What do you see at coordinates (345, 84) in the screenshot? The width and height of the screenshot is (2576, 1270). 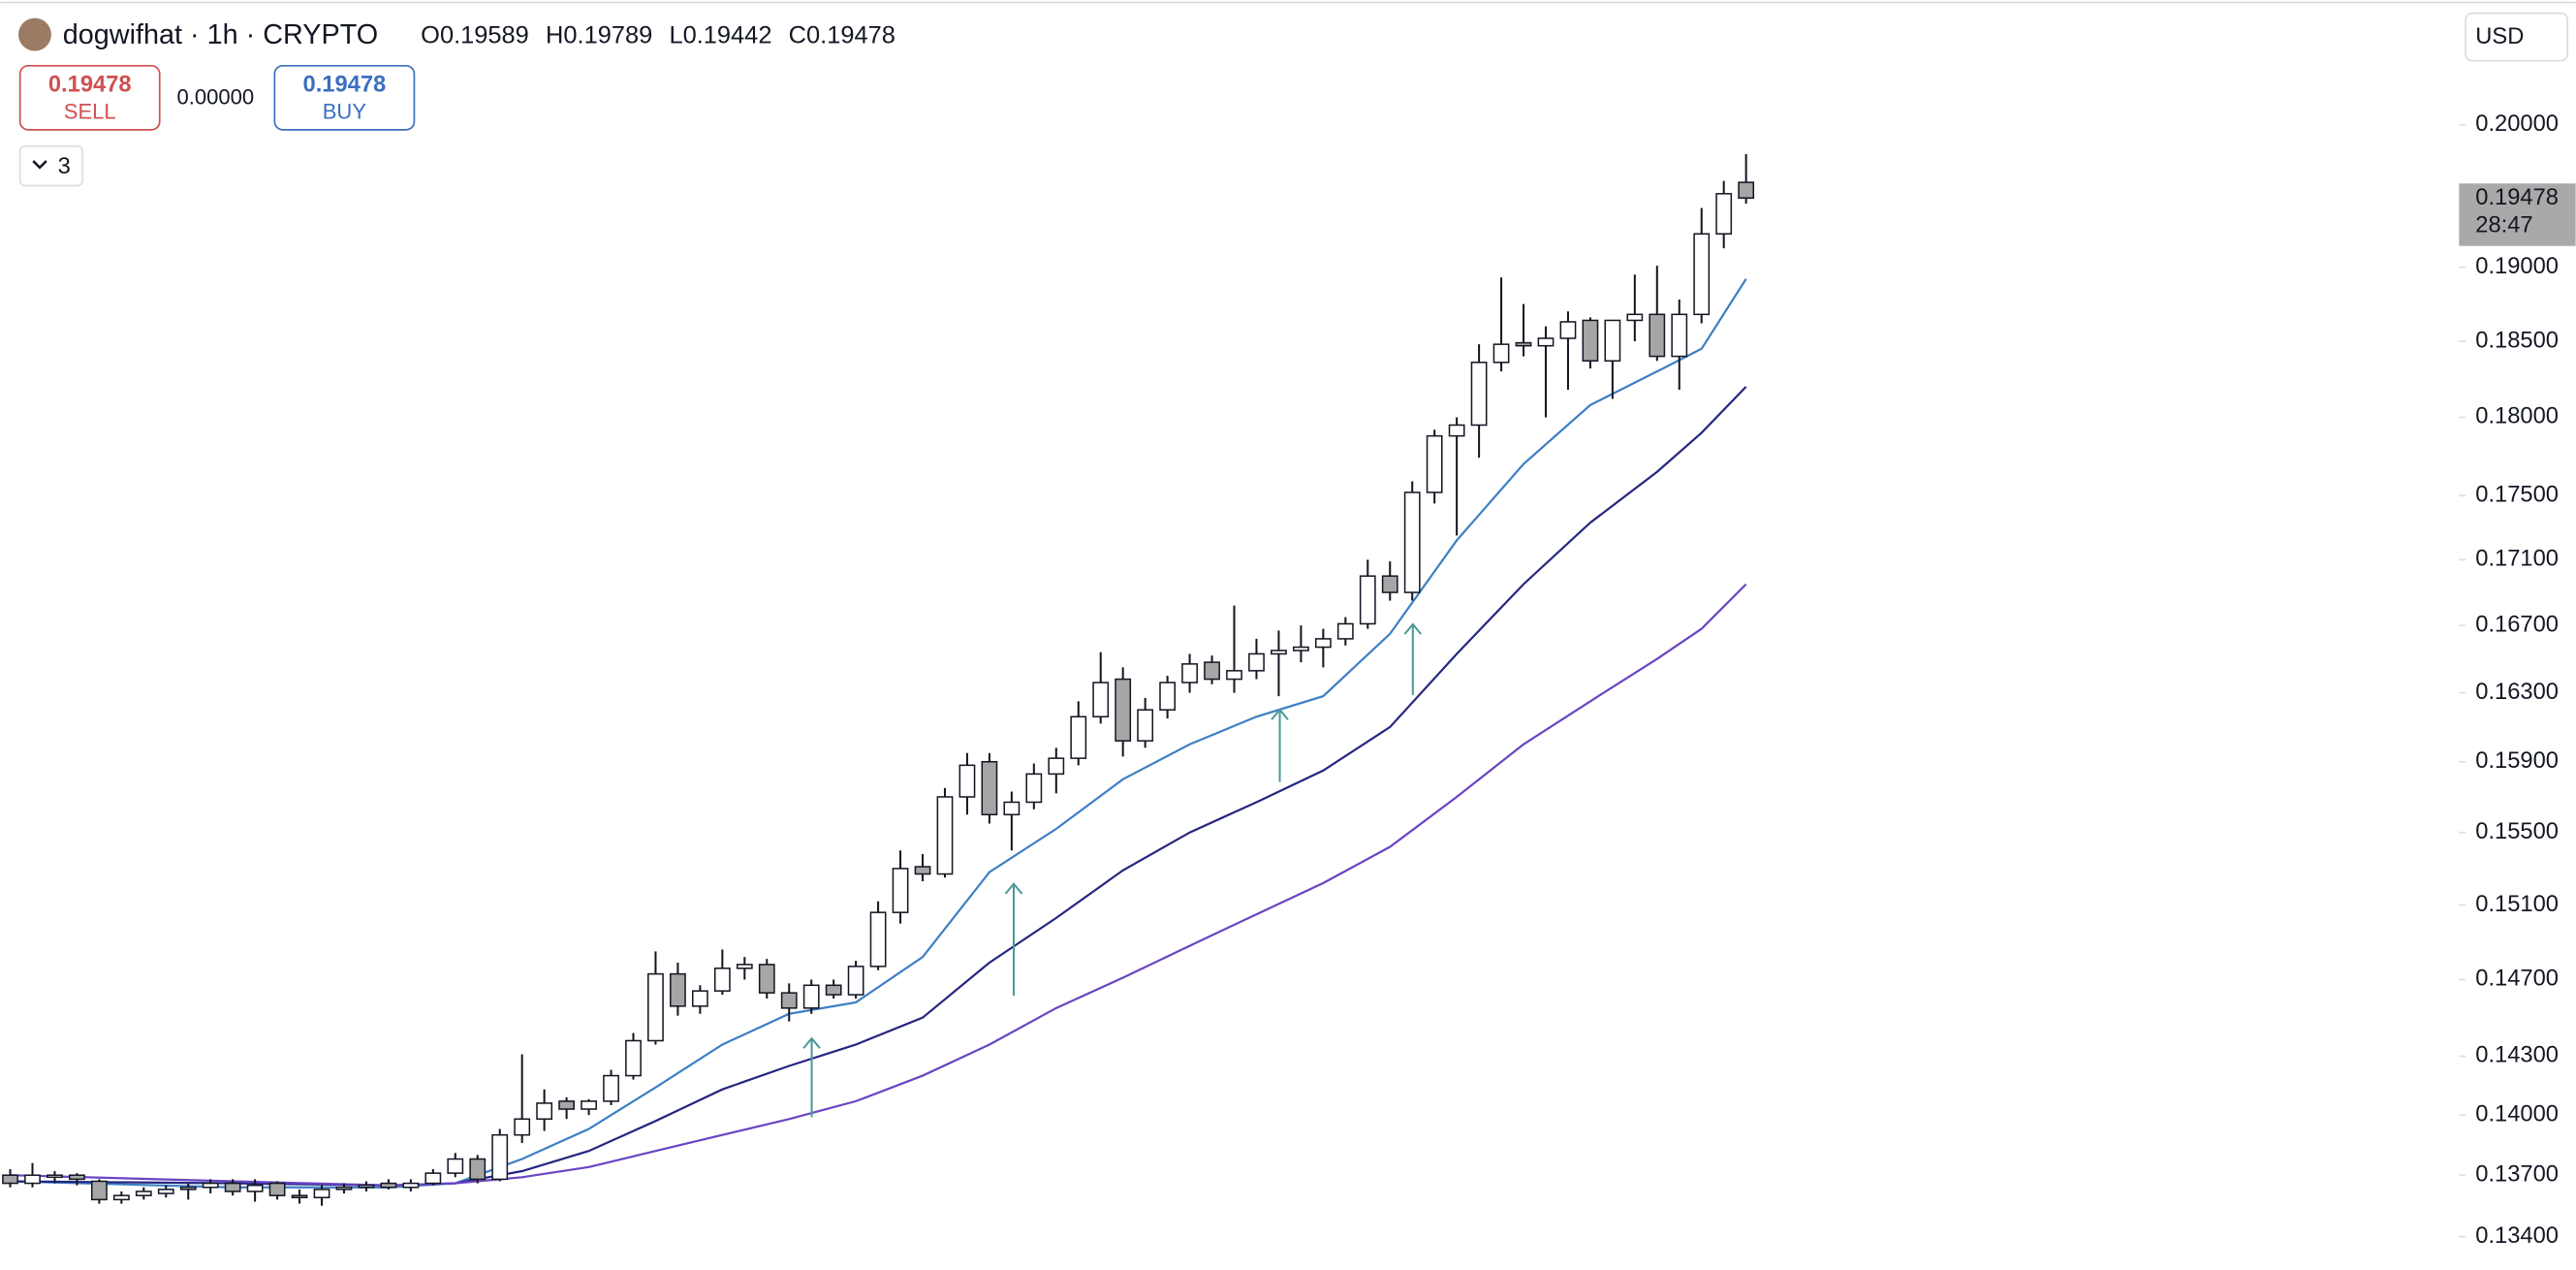 I see `buy-price: 0.19478` at bounding box center [345, 84].